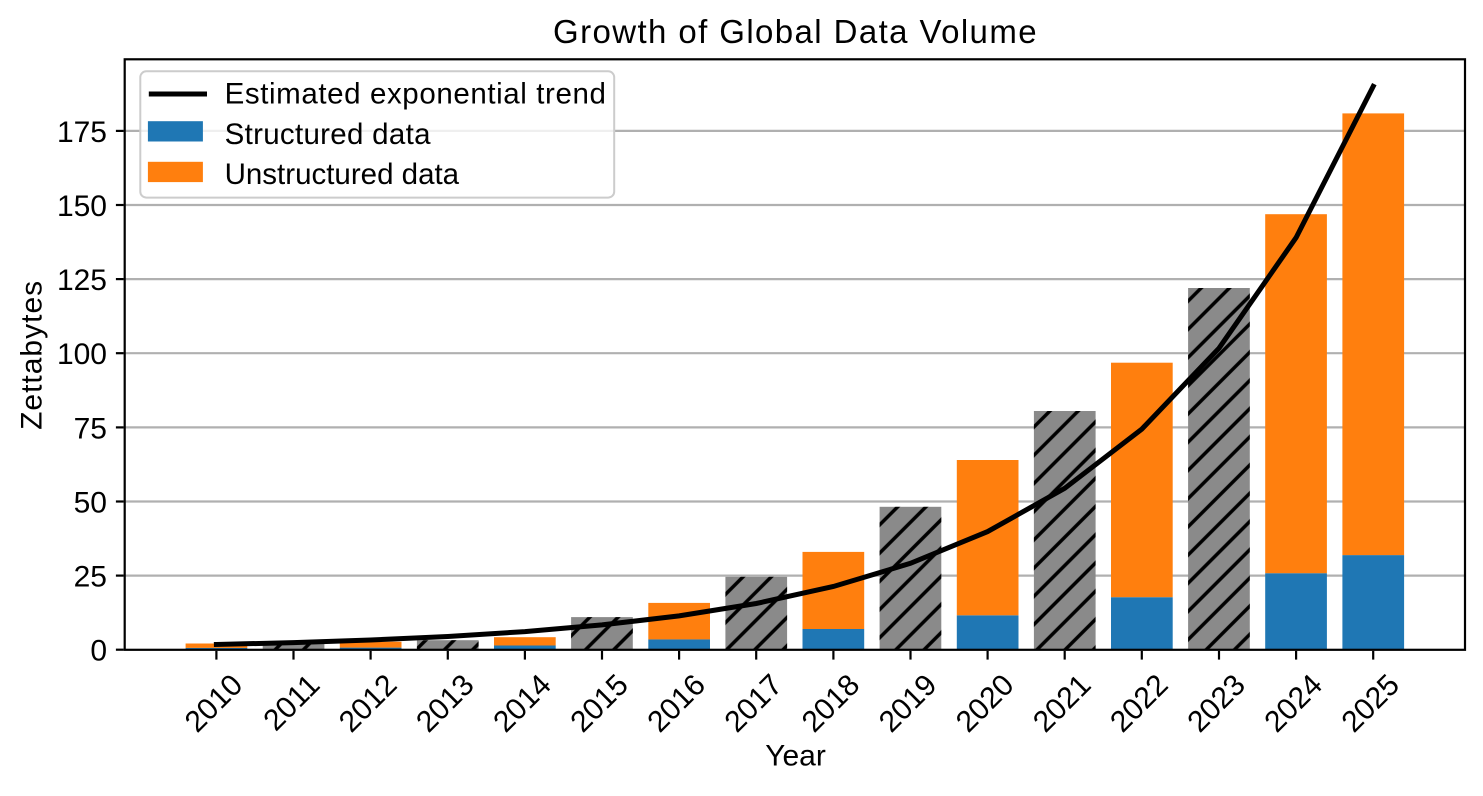  What do you see at coordinates (328, 134) in the screenshot?
I see `svg-text: Structured data` at bounding box center [328, 134].